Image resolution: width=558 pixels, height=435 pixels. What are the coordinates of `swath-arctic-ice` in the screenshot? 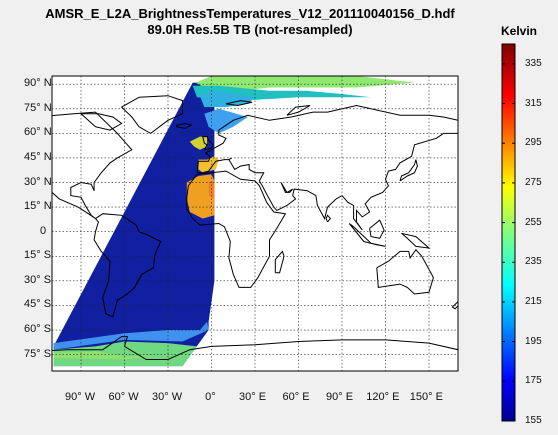 It's located at (305, 83).